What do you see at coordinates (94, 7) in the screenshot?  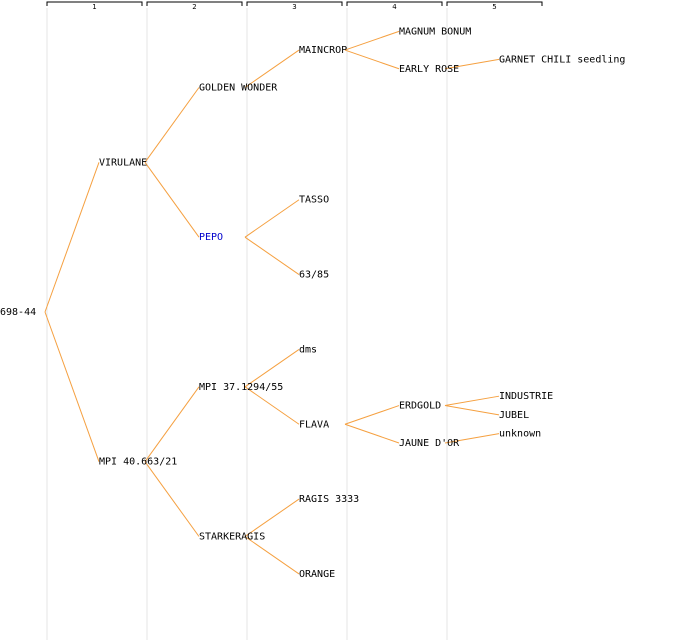 I see `generation-1-number: 1` at bounding box center [94, 7].